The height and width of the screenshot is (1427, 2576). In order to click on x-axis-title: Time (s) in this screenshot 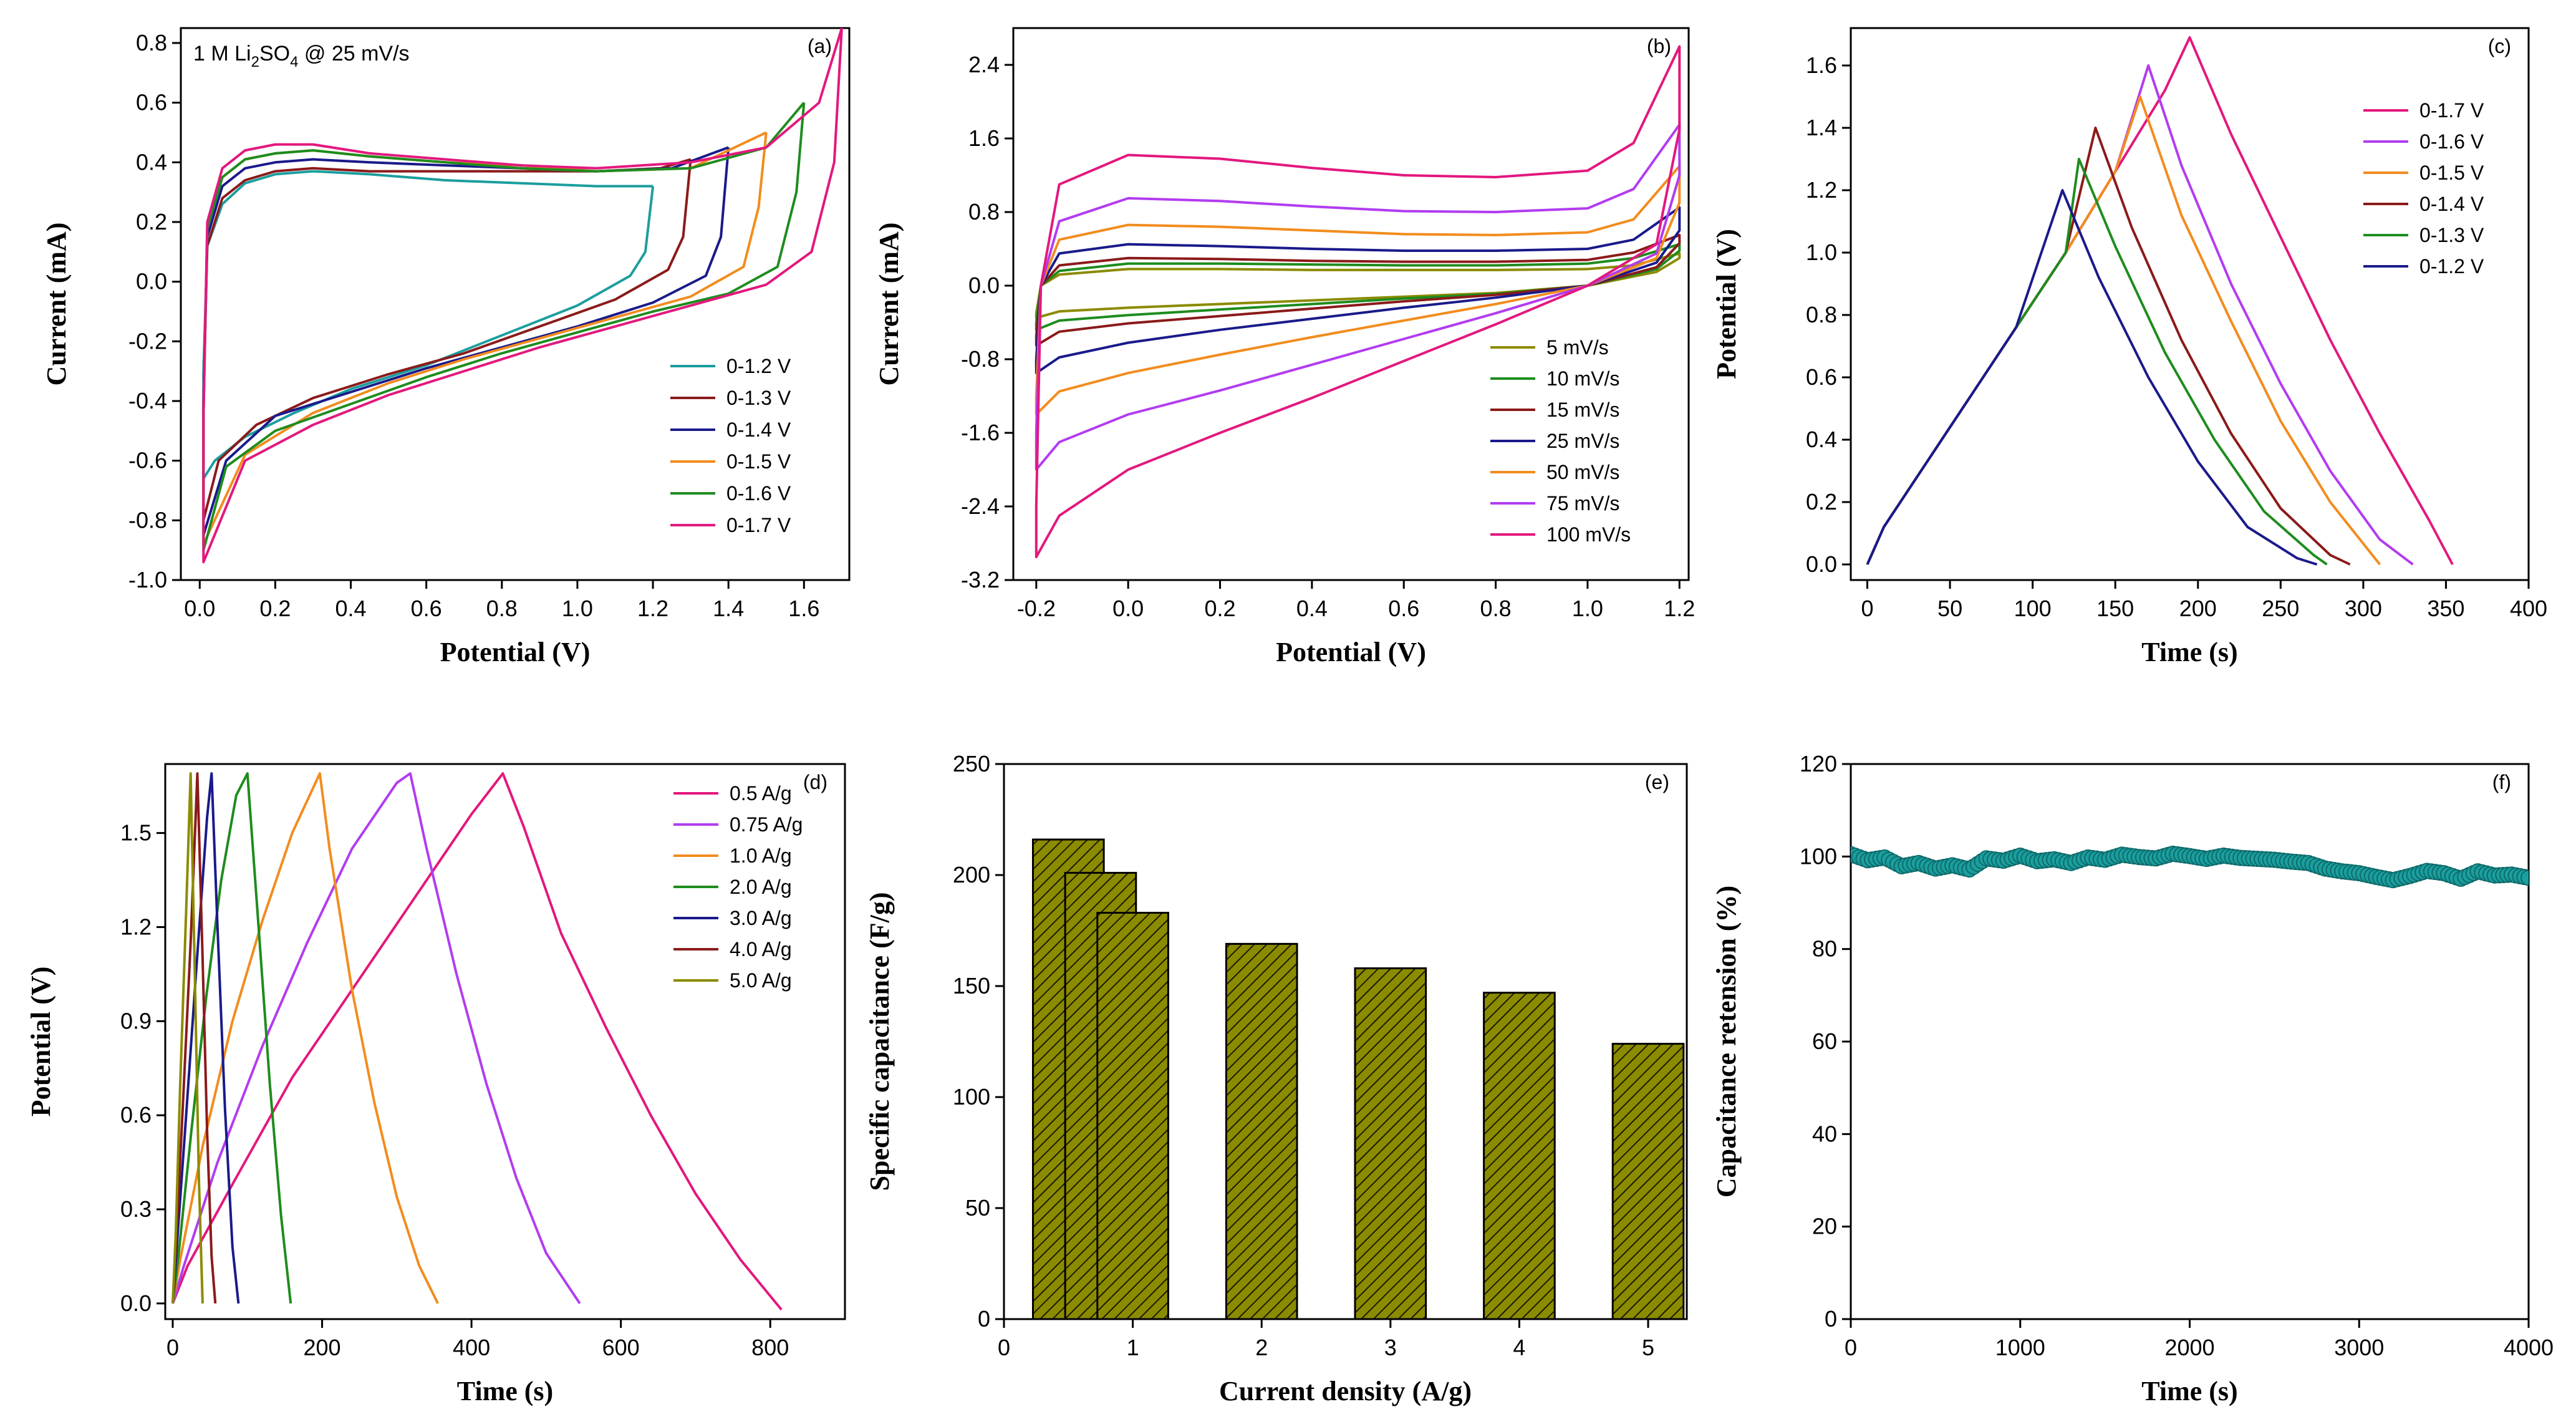, I will do `click(2189, 1391)`.